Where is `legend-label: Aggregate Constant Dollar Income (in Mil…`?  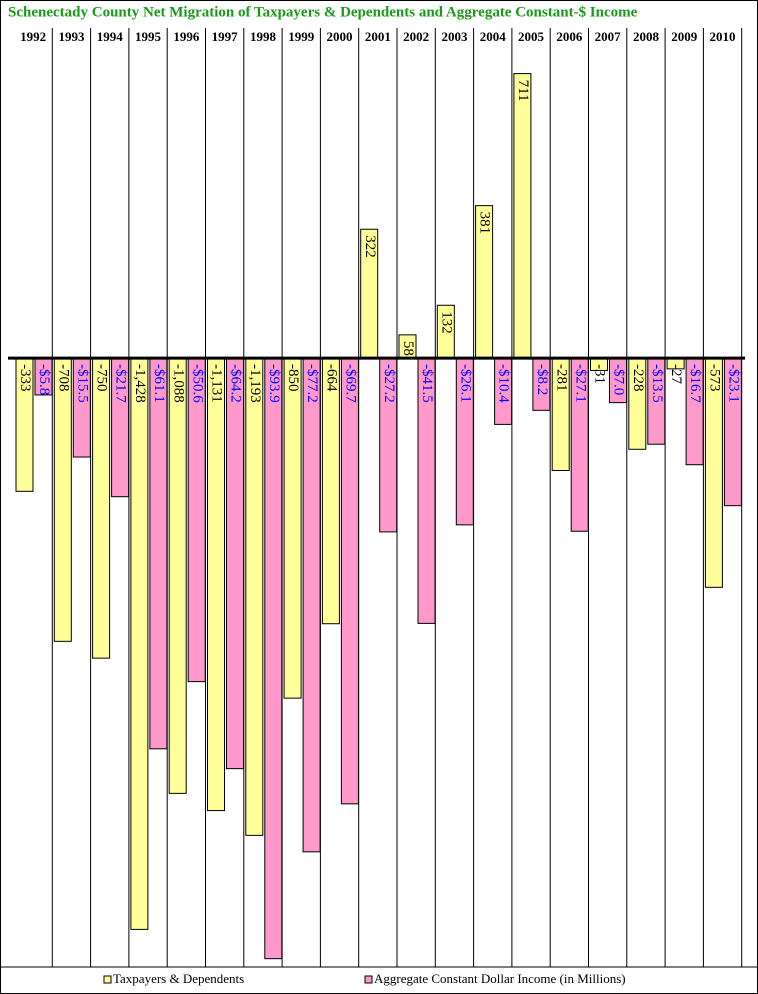 legend-label: Aggregate Constant Dollar Income (in Mil… is located at coordinates (500, 978).